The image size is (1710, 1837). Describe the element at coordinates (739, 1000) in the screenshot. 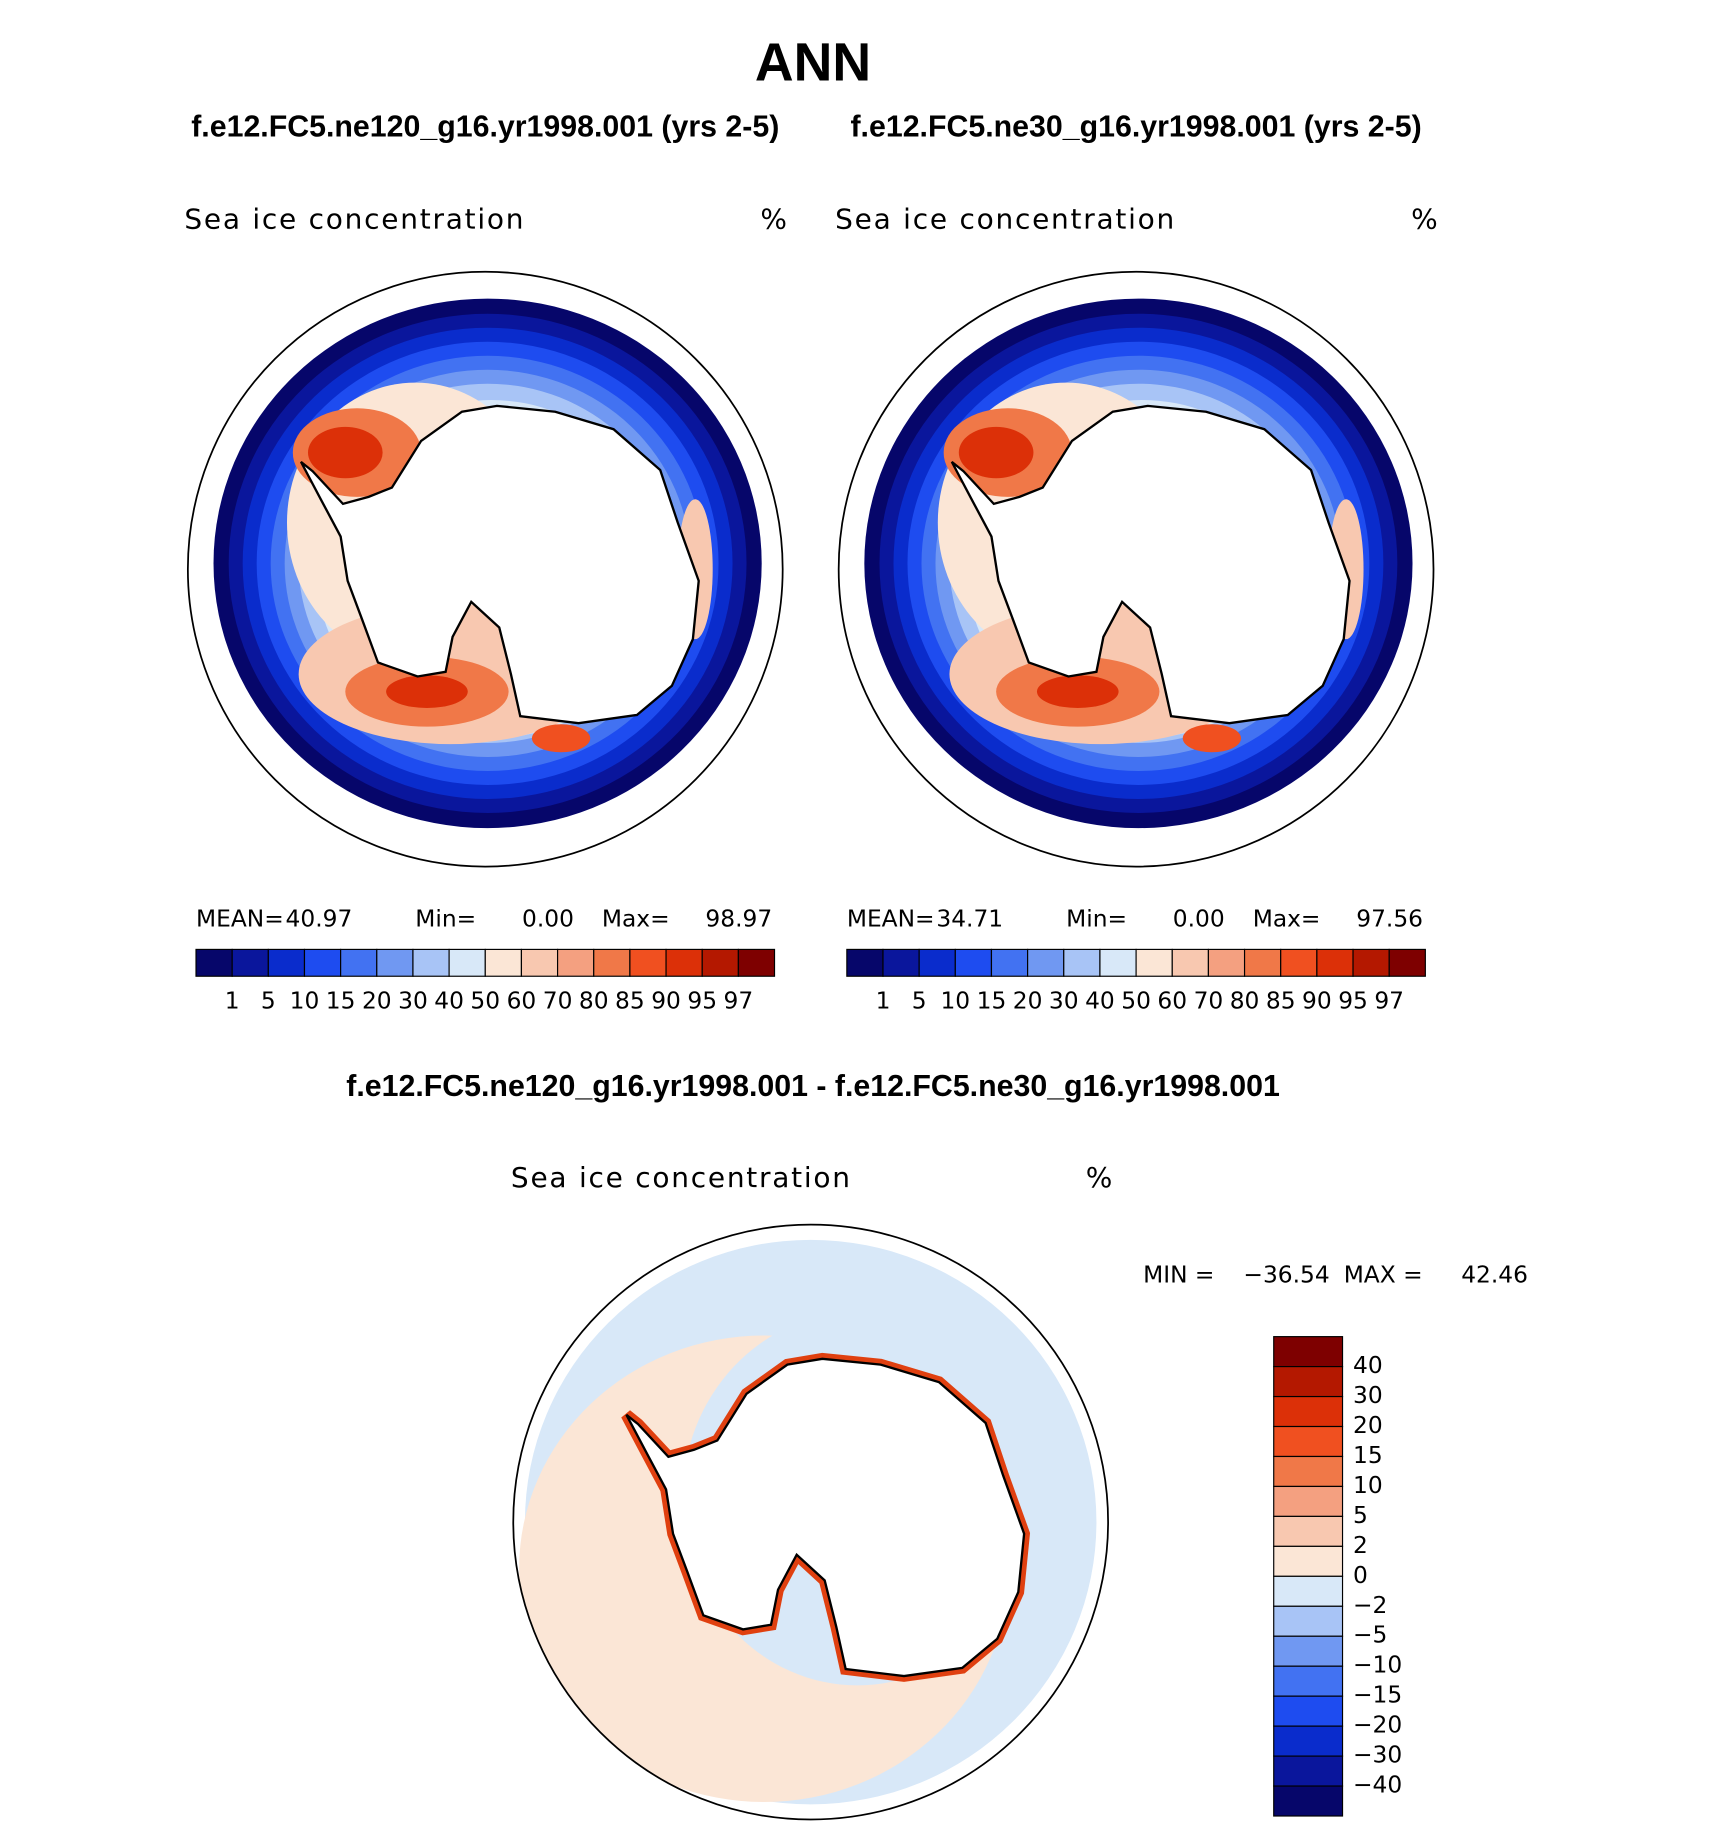

I see `colorbar-label: 97` at that location.